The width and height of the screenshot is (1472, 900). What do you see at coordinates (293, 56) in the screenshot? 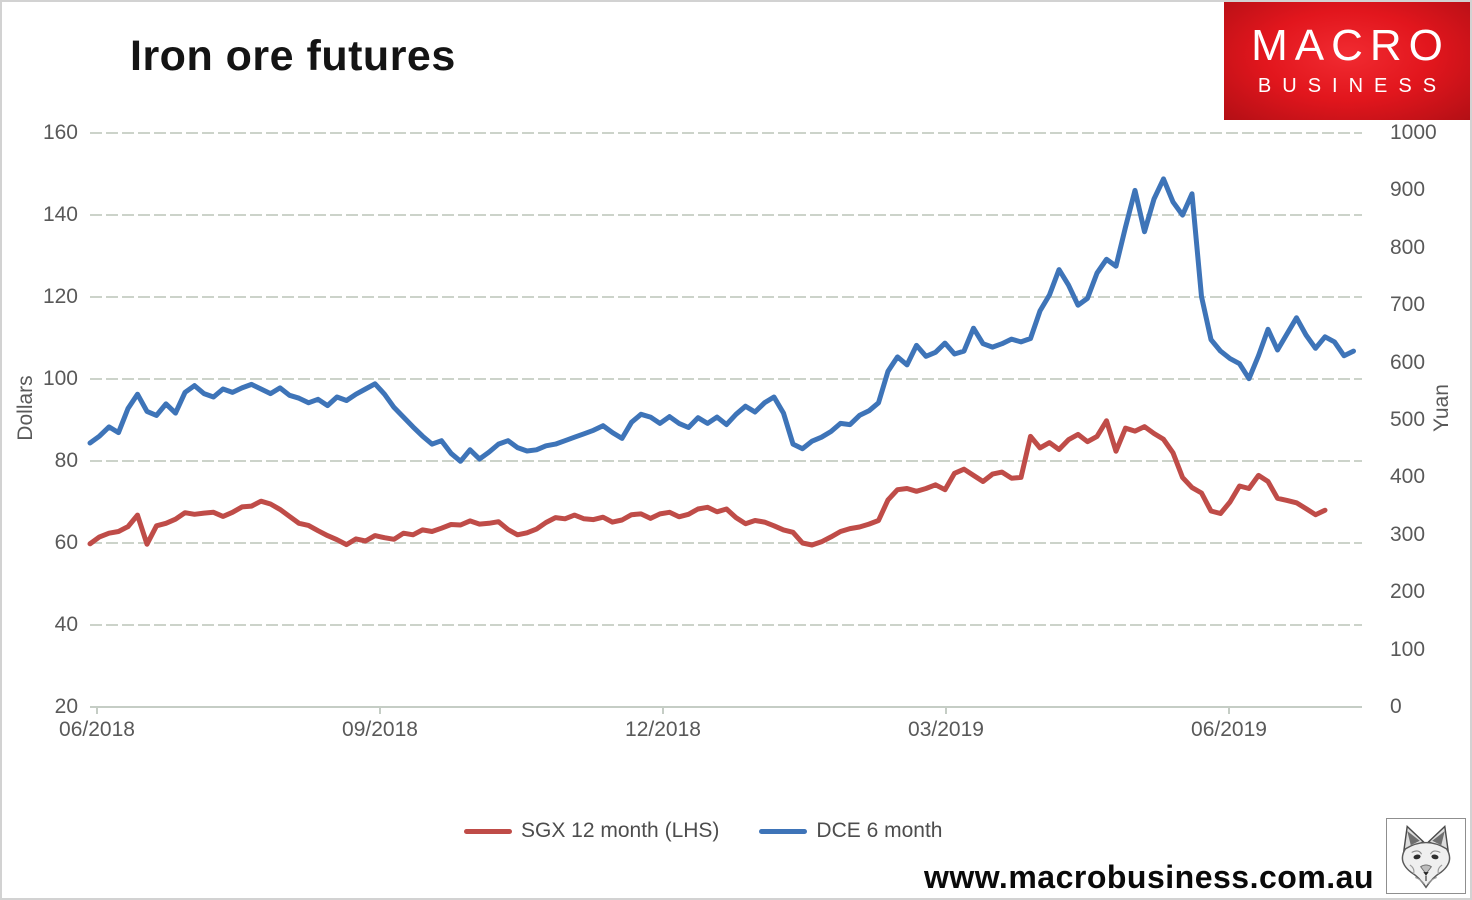
I see `chart-title: Iron ore futures` at bounding box center [293, 56].